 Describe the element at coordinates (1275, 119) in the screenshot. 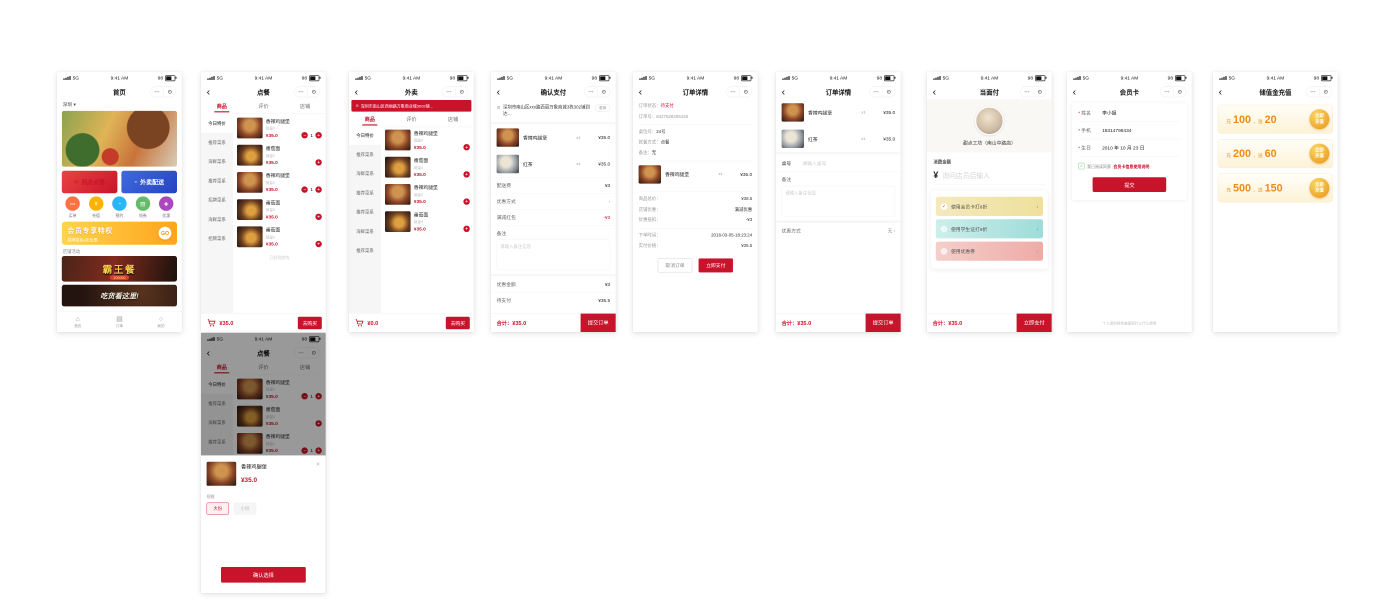

I see `recharge-card: 充 100 ，送 20 立即 充值` at that location.